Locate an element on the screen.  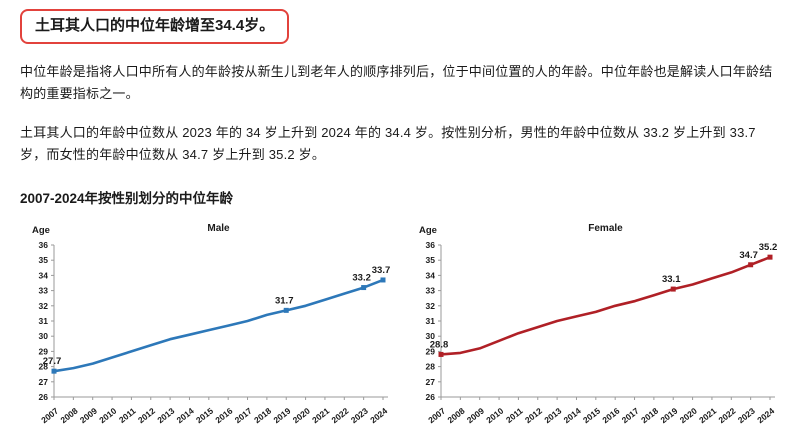
data-point-label: 33.7 is located at coordinates (381, 270).